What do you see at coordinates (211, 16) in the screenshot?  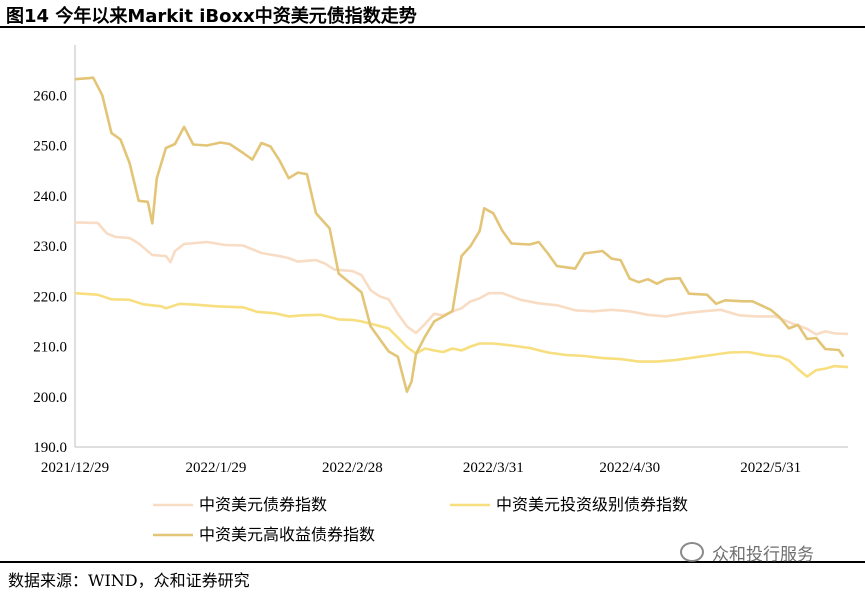 I see `figure-title: 图14 今年以来Markit iBoxx中资美元债指数走势` at bounding box center [211, 16].